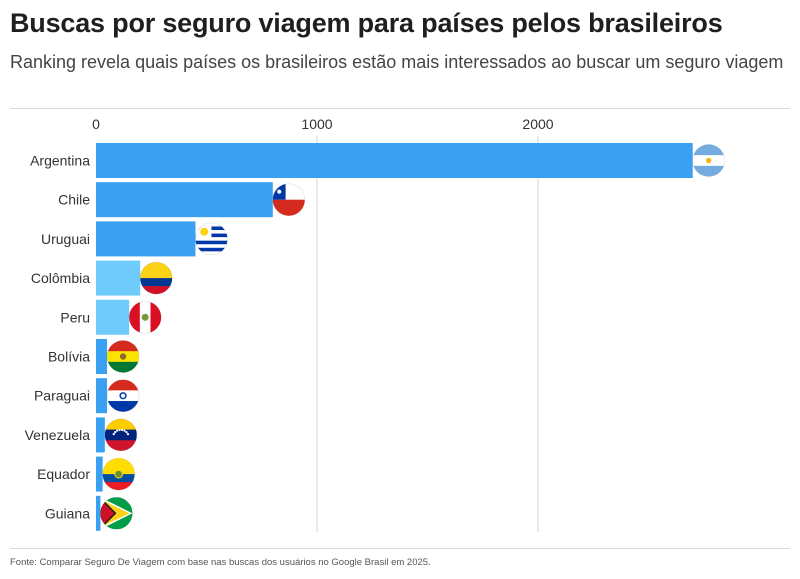 The height and width of the screenshot is (579, 800). What do you see at coordinates (709, 160) in the screenshot?
I see `argentina-flag-icon` at bounding box center [709, 160].